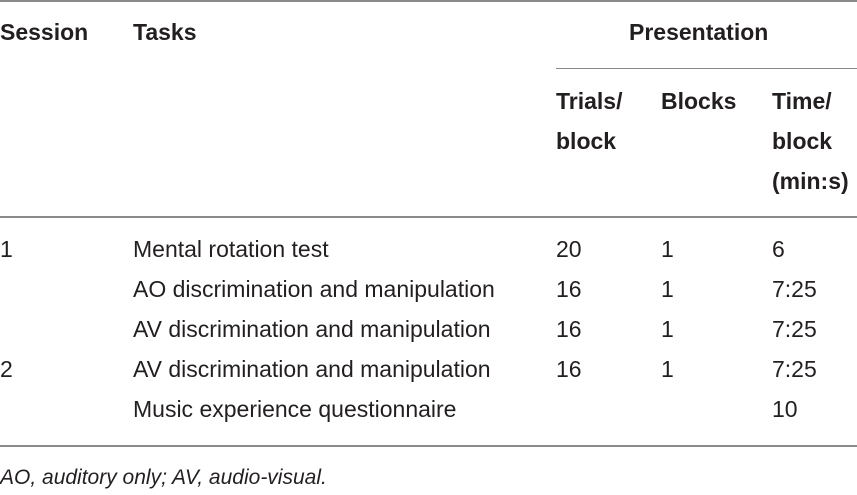  I want to click on row2-blocks: 1, so click(667, 289).